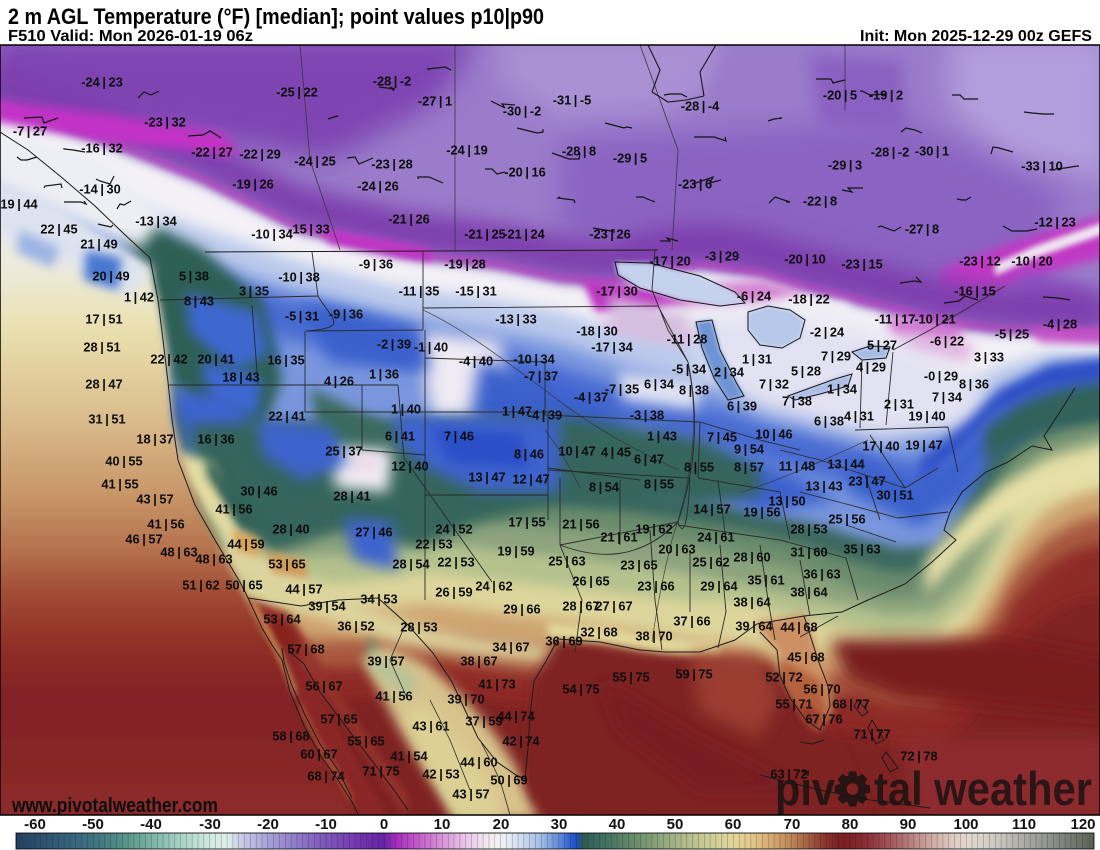 This screenshot has width=1100, height=850. What do you see at coordinates (210, 824) in the screenshot?
I see `svg-text: -30` at bounding box center [210, 824].